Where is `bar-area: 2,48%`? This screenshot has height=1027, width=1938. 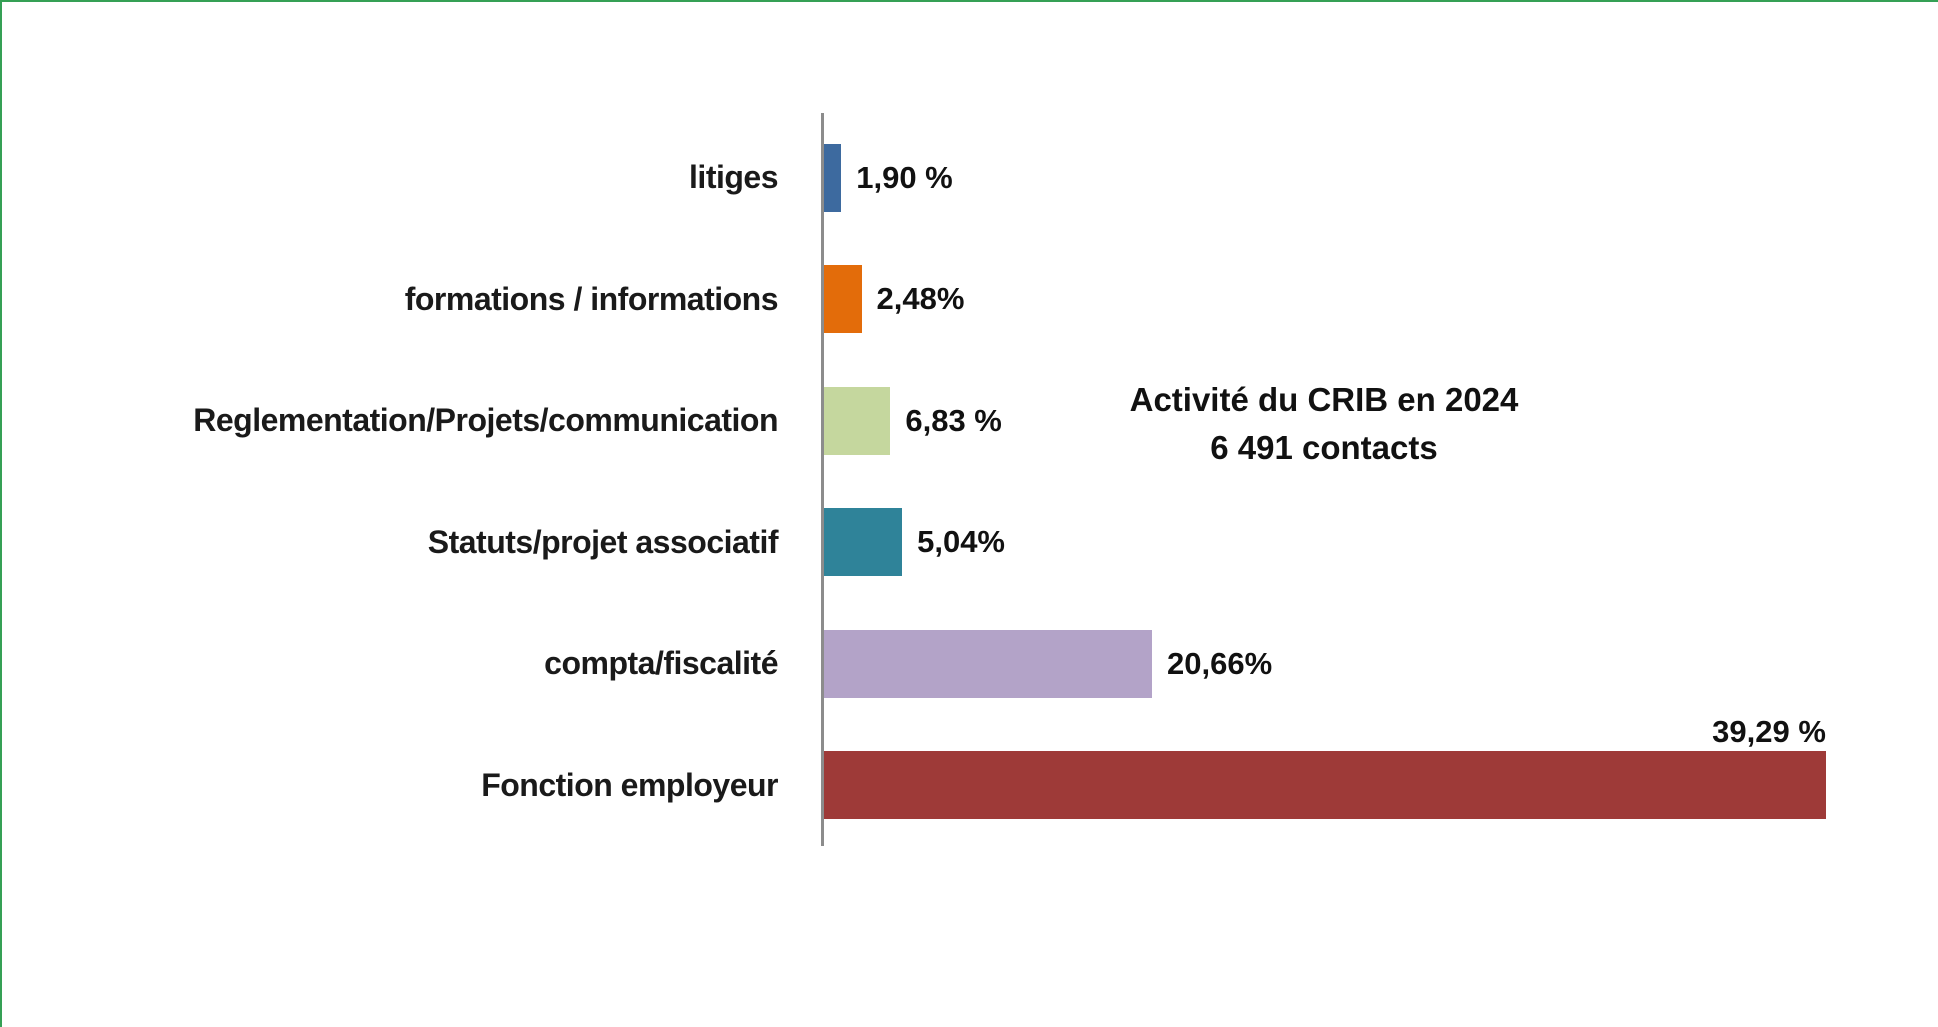
bar-area: 2,48% is located at coordinates (1356, 300).